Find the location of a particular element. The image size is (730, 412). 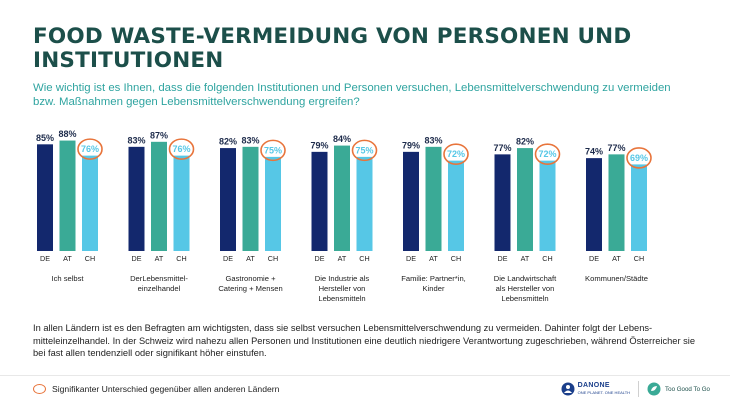

highlight-ring-icon is located at coordinates (39, 389).